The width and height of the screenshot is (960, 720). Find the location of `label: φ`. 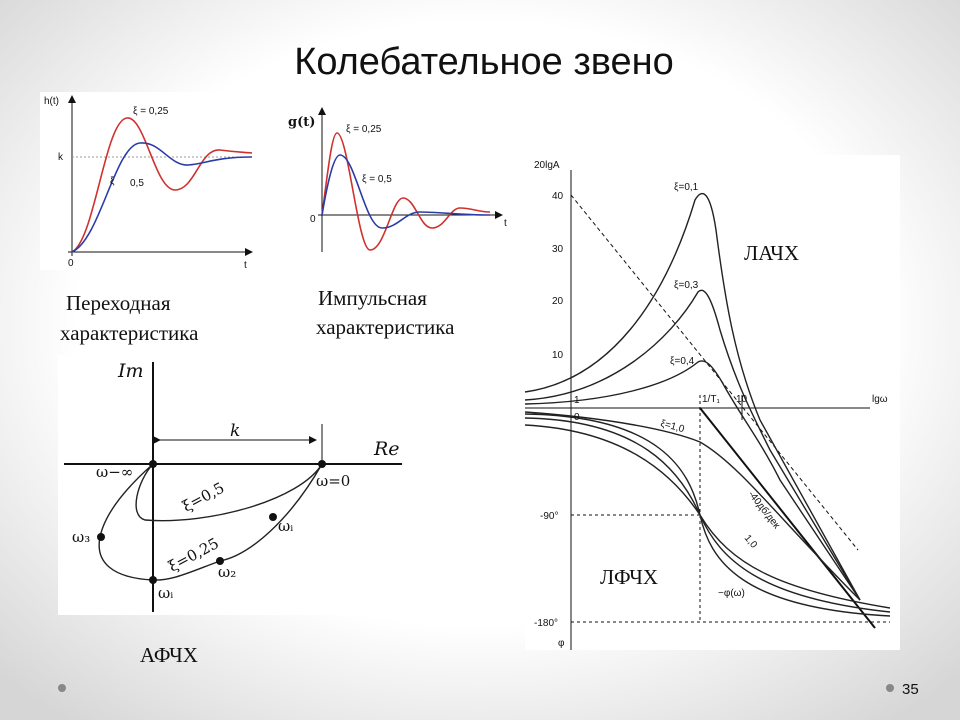

label: φ is located at coordinates (561, 643).